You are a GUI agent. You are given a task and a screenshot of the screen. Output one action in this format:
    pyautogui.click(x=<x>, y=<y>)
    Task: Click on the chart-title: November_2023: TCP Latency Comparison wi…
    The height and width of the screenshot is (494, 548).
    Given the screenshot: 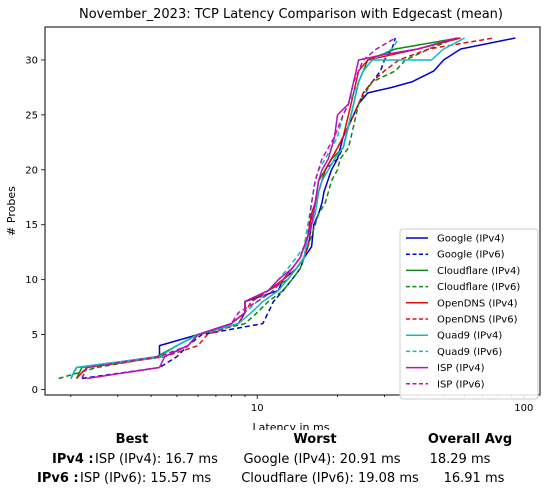 What is the action you would take?
    pyautogui.click(x=291, y=14)
    